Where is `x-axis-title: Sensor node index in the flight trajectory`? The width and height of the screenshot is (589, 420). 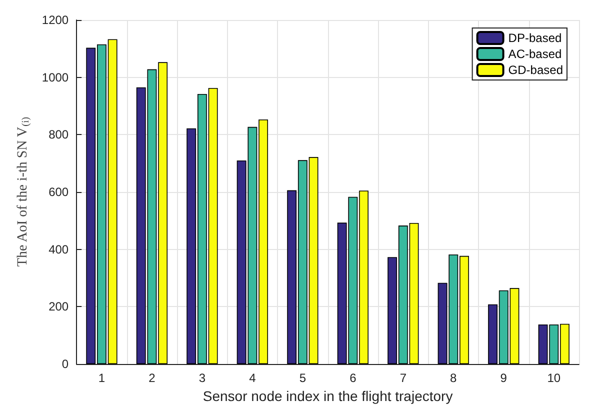
x-axis-title: Sensor node index in the flight trajectory is located at coordinates (327, 396).